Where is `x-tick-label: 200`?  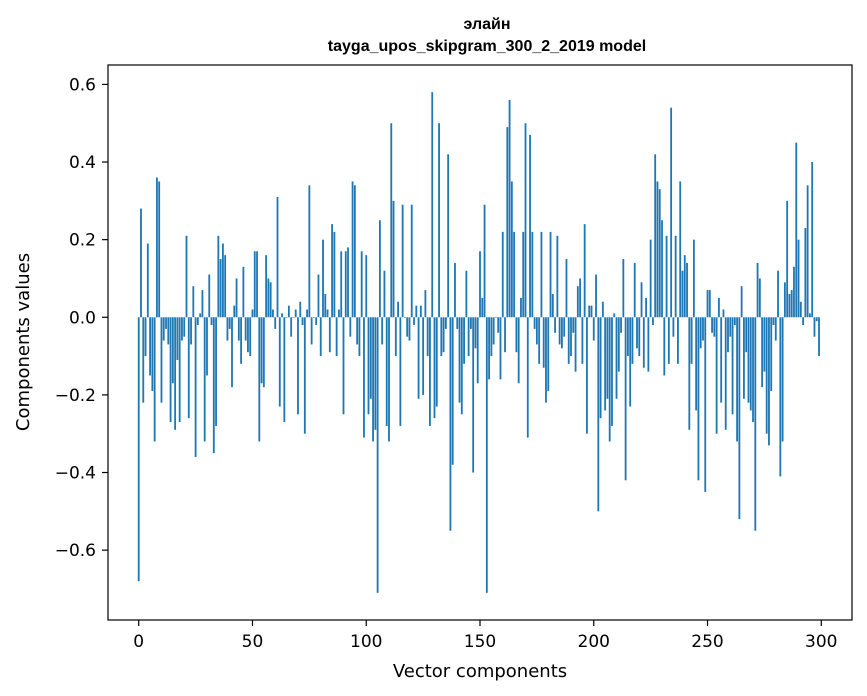
x-tick-label: 200 is located at coordinates (594, 642).